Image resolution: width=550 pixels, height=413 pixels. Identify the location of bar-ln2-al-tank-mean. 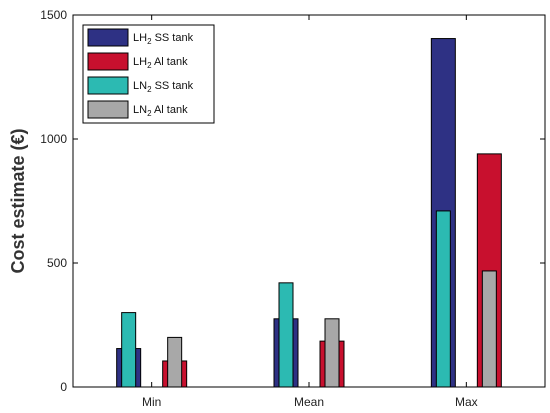
(332, 353).